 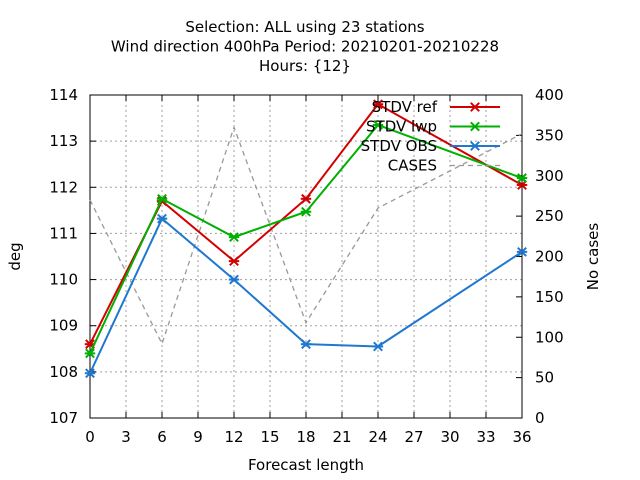 I want to click on y2-tick-label: 200, so click(x=549, y=257).